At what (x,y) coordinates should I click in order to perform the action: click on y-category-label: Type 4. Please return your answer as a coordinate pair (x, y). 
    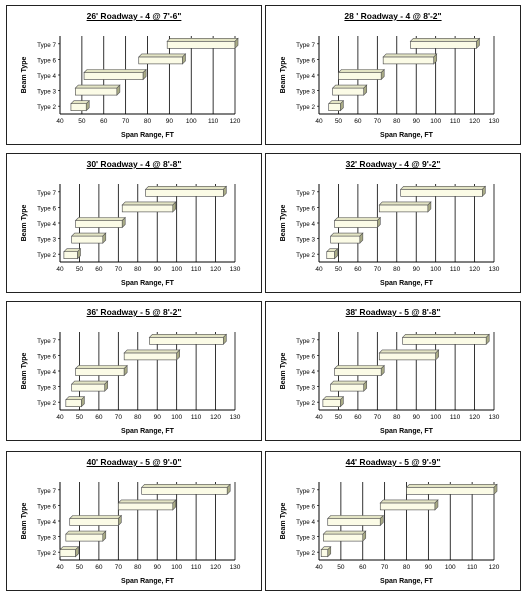
    Looking at the image, I should click on (305, 372).